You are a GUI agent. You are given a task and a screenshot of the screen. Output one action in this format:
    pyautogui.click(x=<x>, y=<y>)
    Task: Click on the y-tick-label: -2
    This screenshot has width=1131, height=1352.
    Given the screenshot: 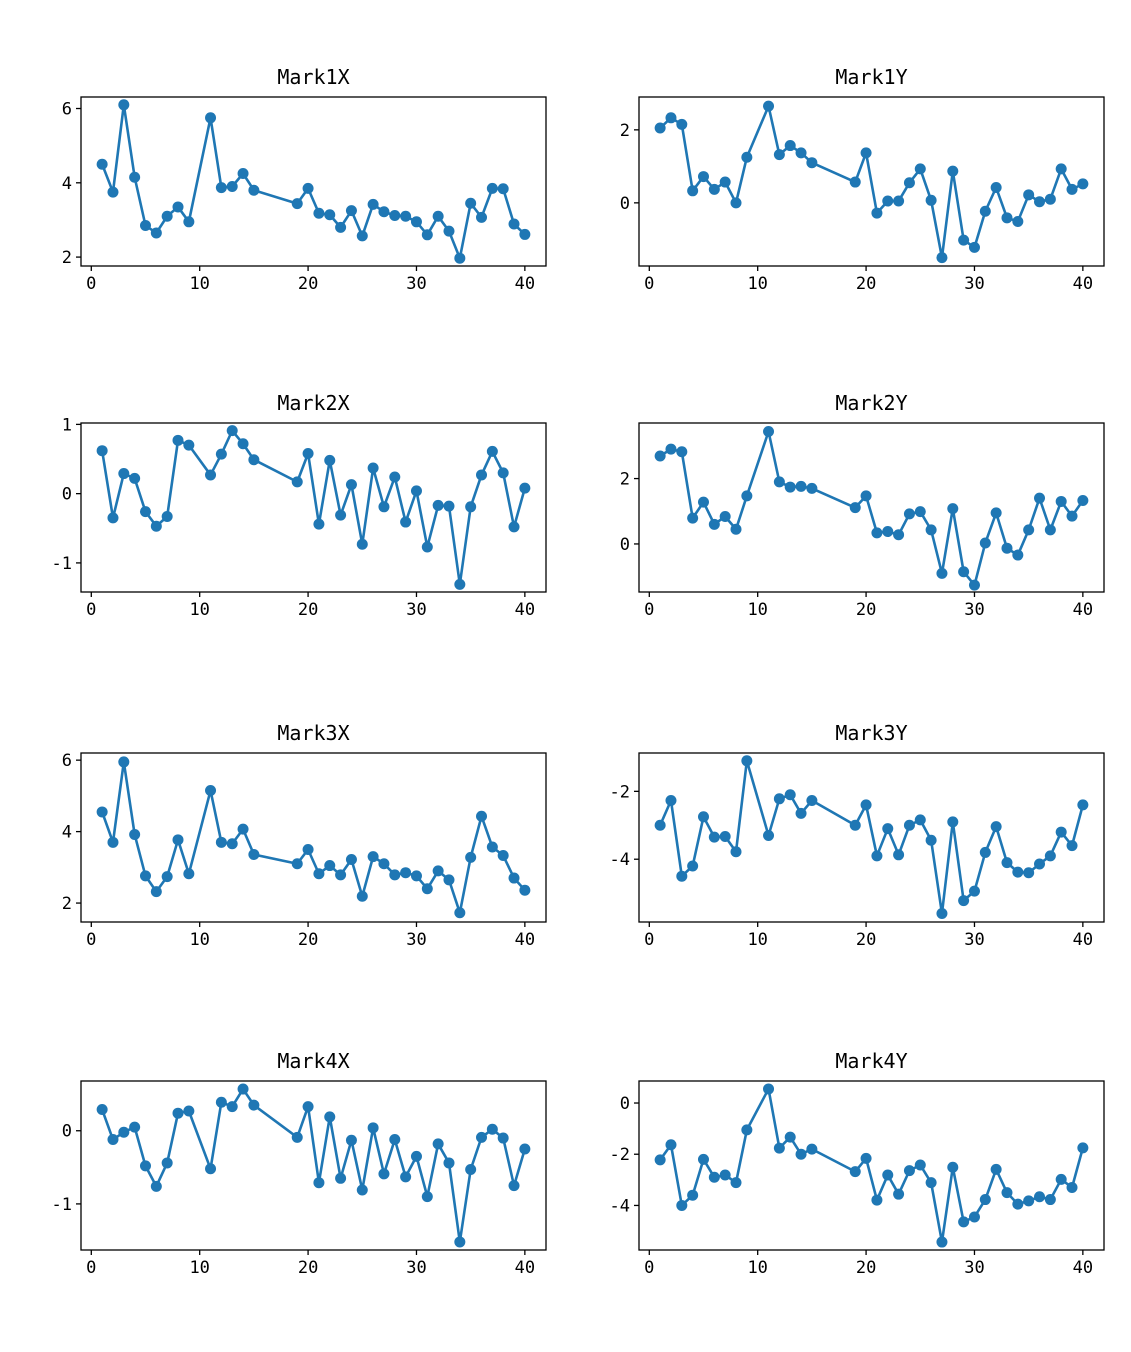 What is the action you would take?
    pyautogui.click(x=620, y=1155)
    